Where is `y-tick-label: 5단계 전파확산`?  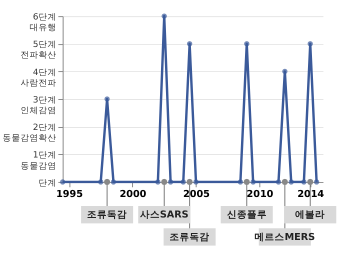
y-tick-label: 5단계 전파확산 is located at coordinates (38, 50).